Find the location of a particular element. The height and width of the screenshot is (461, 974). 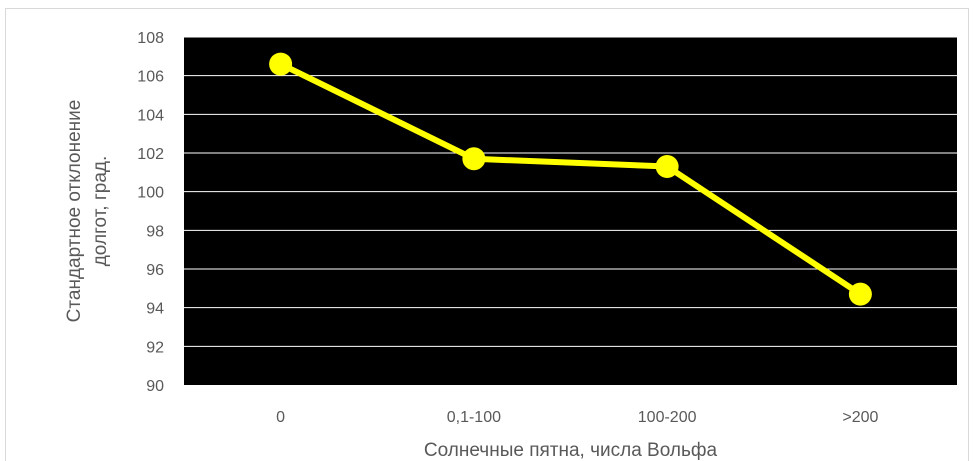

x-tick-label: 0 is located at coordinates (280, 417).